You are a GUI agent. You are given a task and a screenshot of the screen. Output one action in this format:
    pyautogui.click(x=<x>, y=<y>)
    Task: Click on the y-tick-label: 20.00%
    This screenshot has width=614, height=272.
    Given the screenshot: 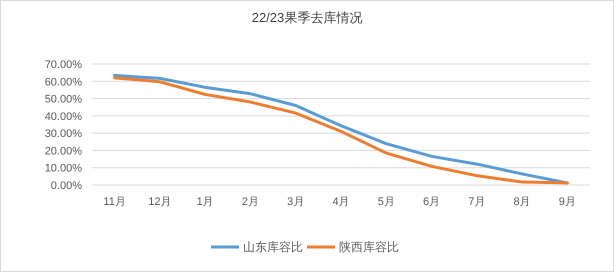 What is the action you would take?
    pyautogui.click(x=63, y=151)
    